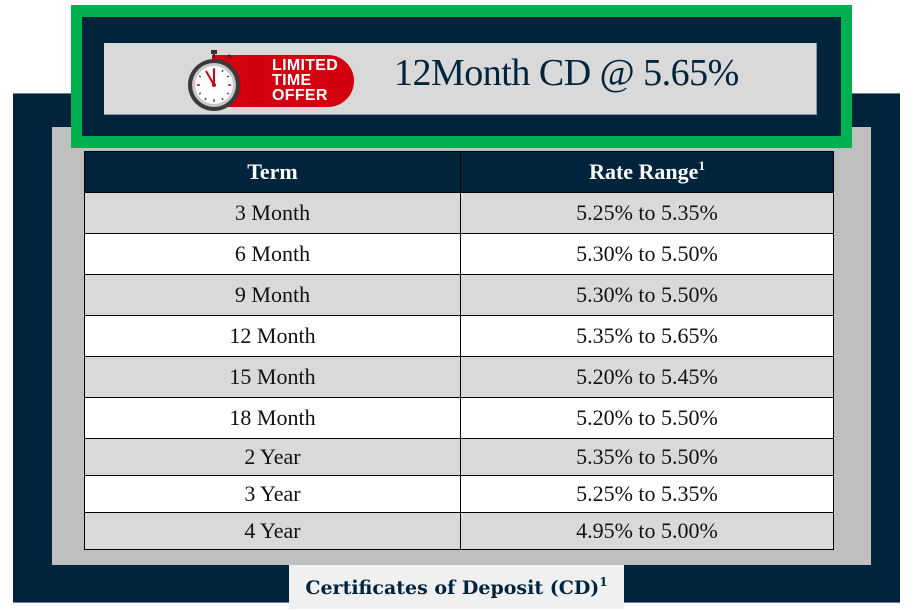 The width and height of the screenshot is (915, 611). What do you see at coordinates (647, 336) in the screenshot?
I see `rate-cell: 5.35% to 5.65%` at bounding box center [647, 336].